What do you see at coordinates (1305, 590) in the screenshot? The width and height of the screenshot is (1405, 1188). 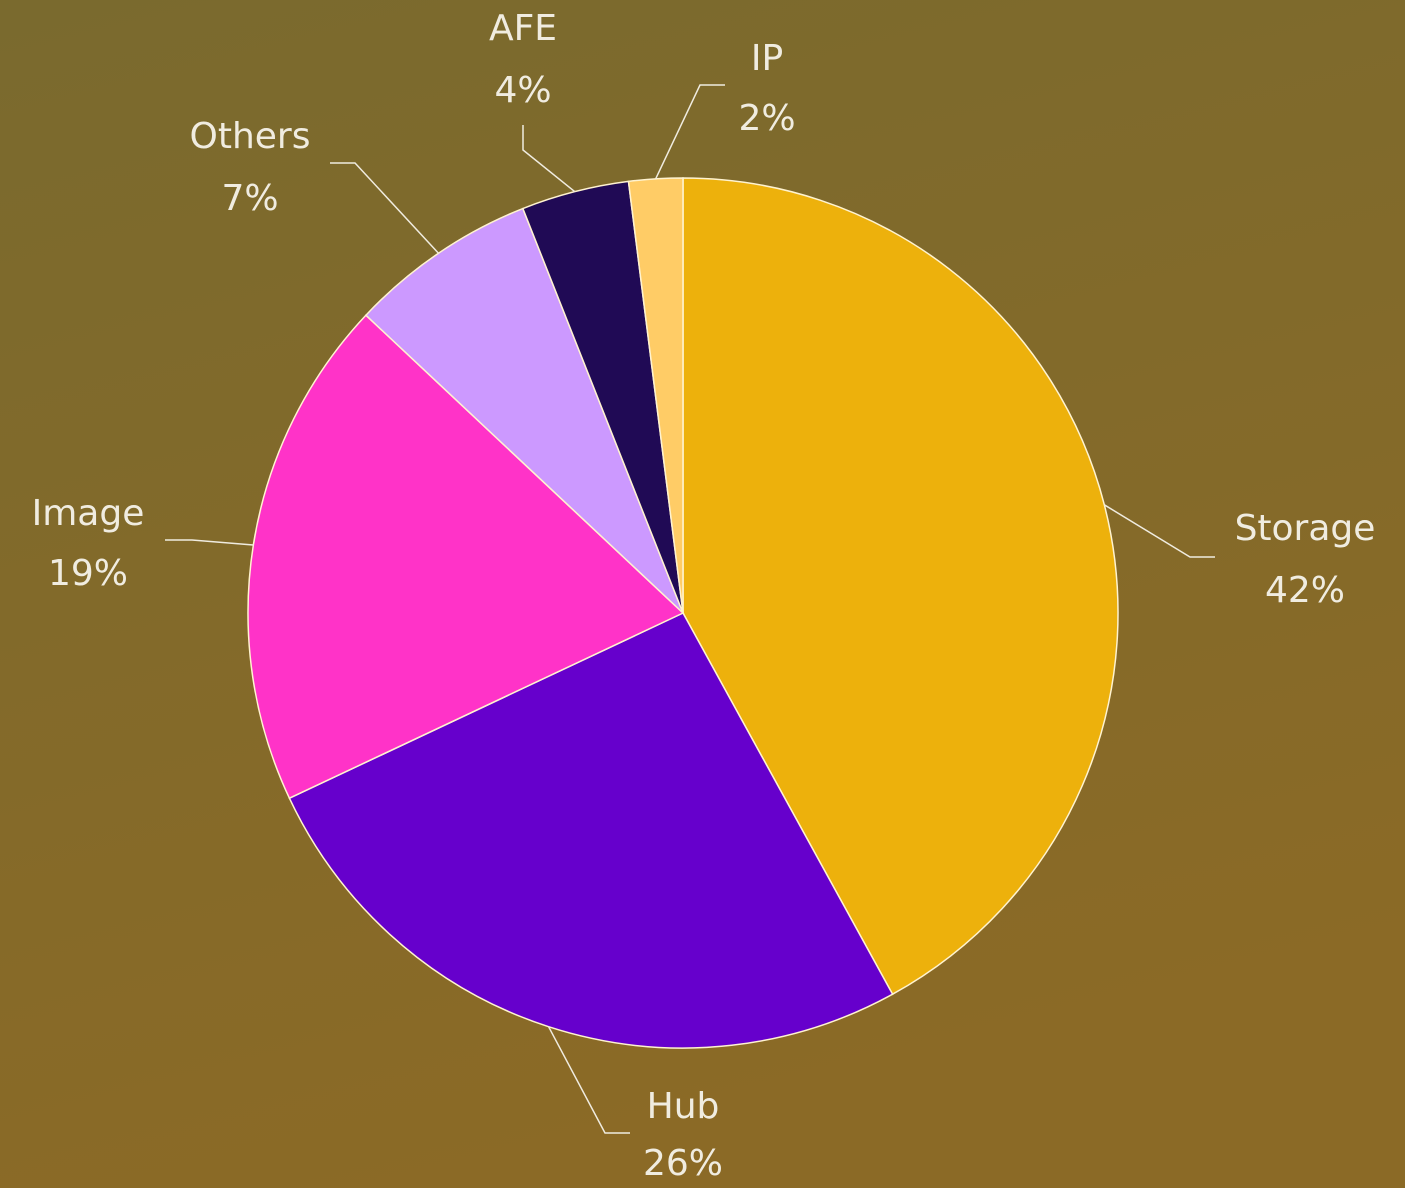 I see `value-label: 42%` at bounding box center [1305, 590].